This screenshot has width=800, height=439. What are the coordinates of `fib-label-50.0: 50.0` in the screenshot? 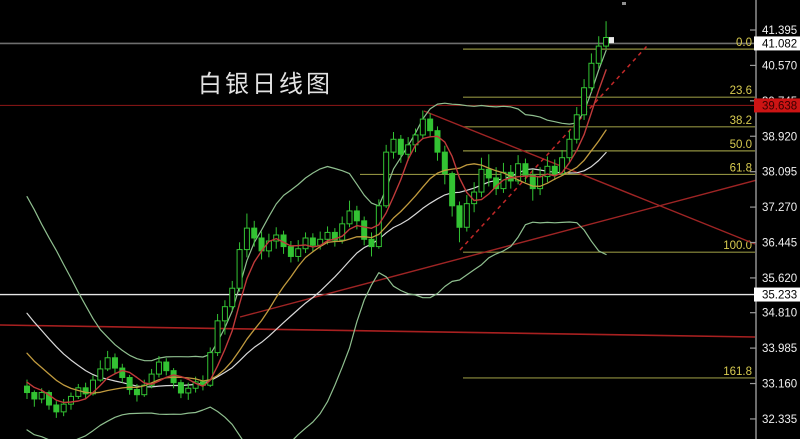 It's located at (741, 145).